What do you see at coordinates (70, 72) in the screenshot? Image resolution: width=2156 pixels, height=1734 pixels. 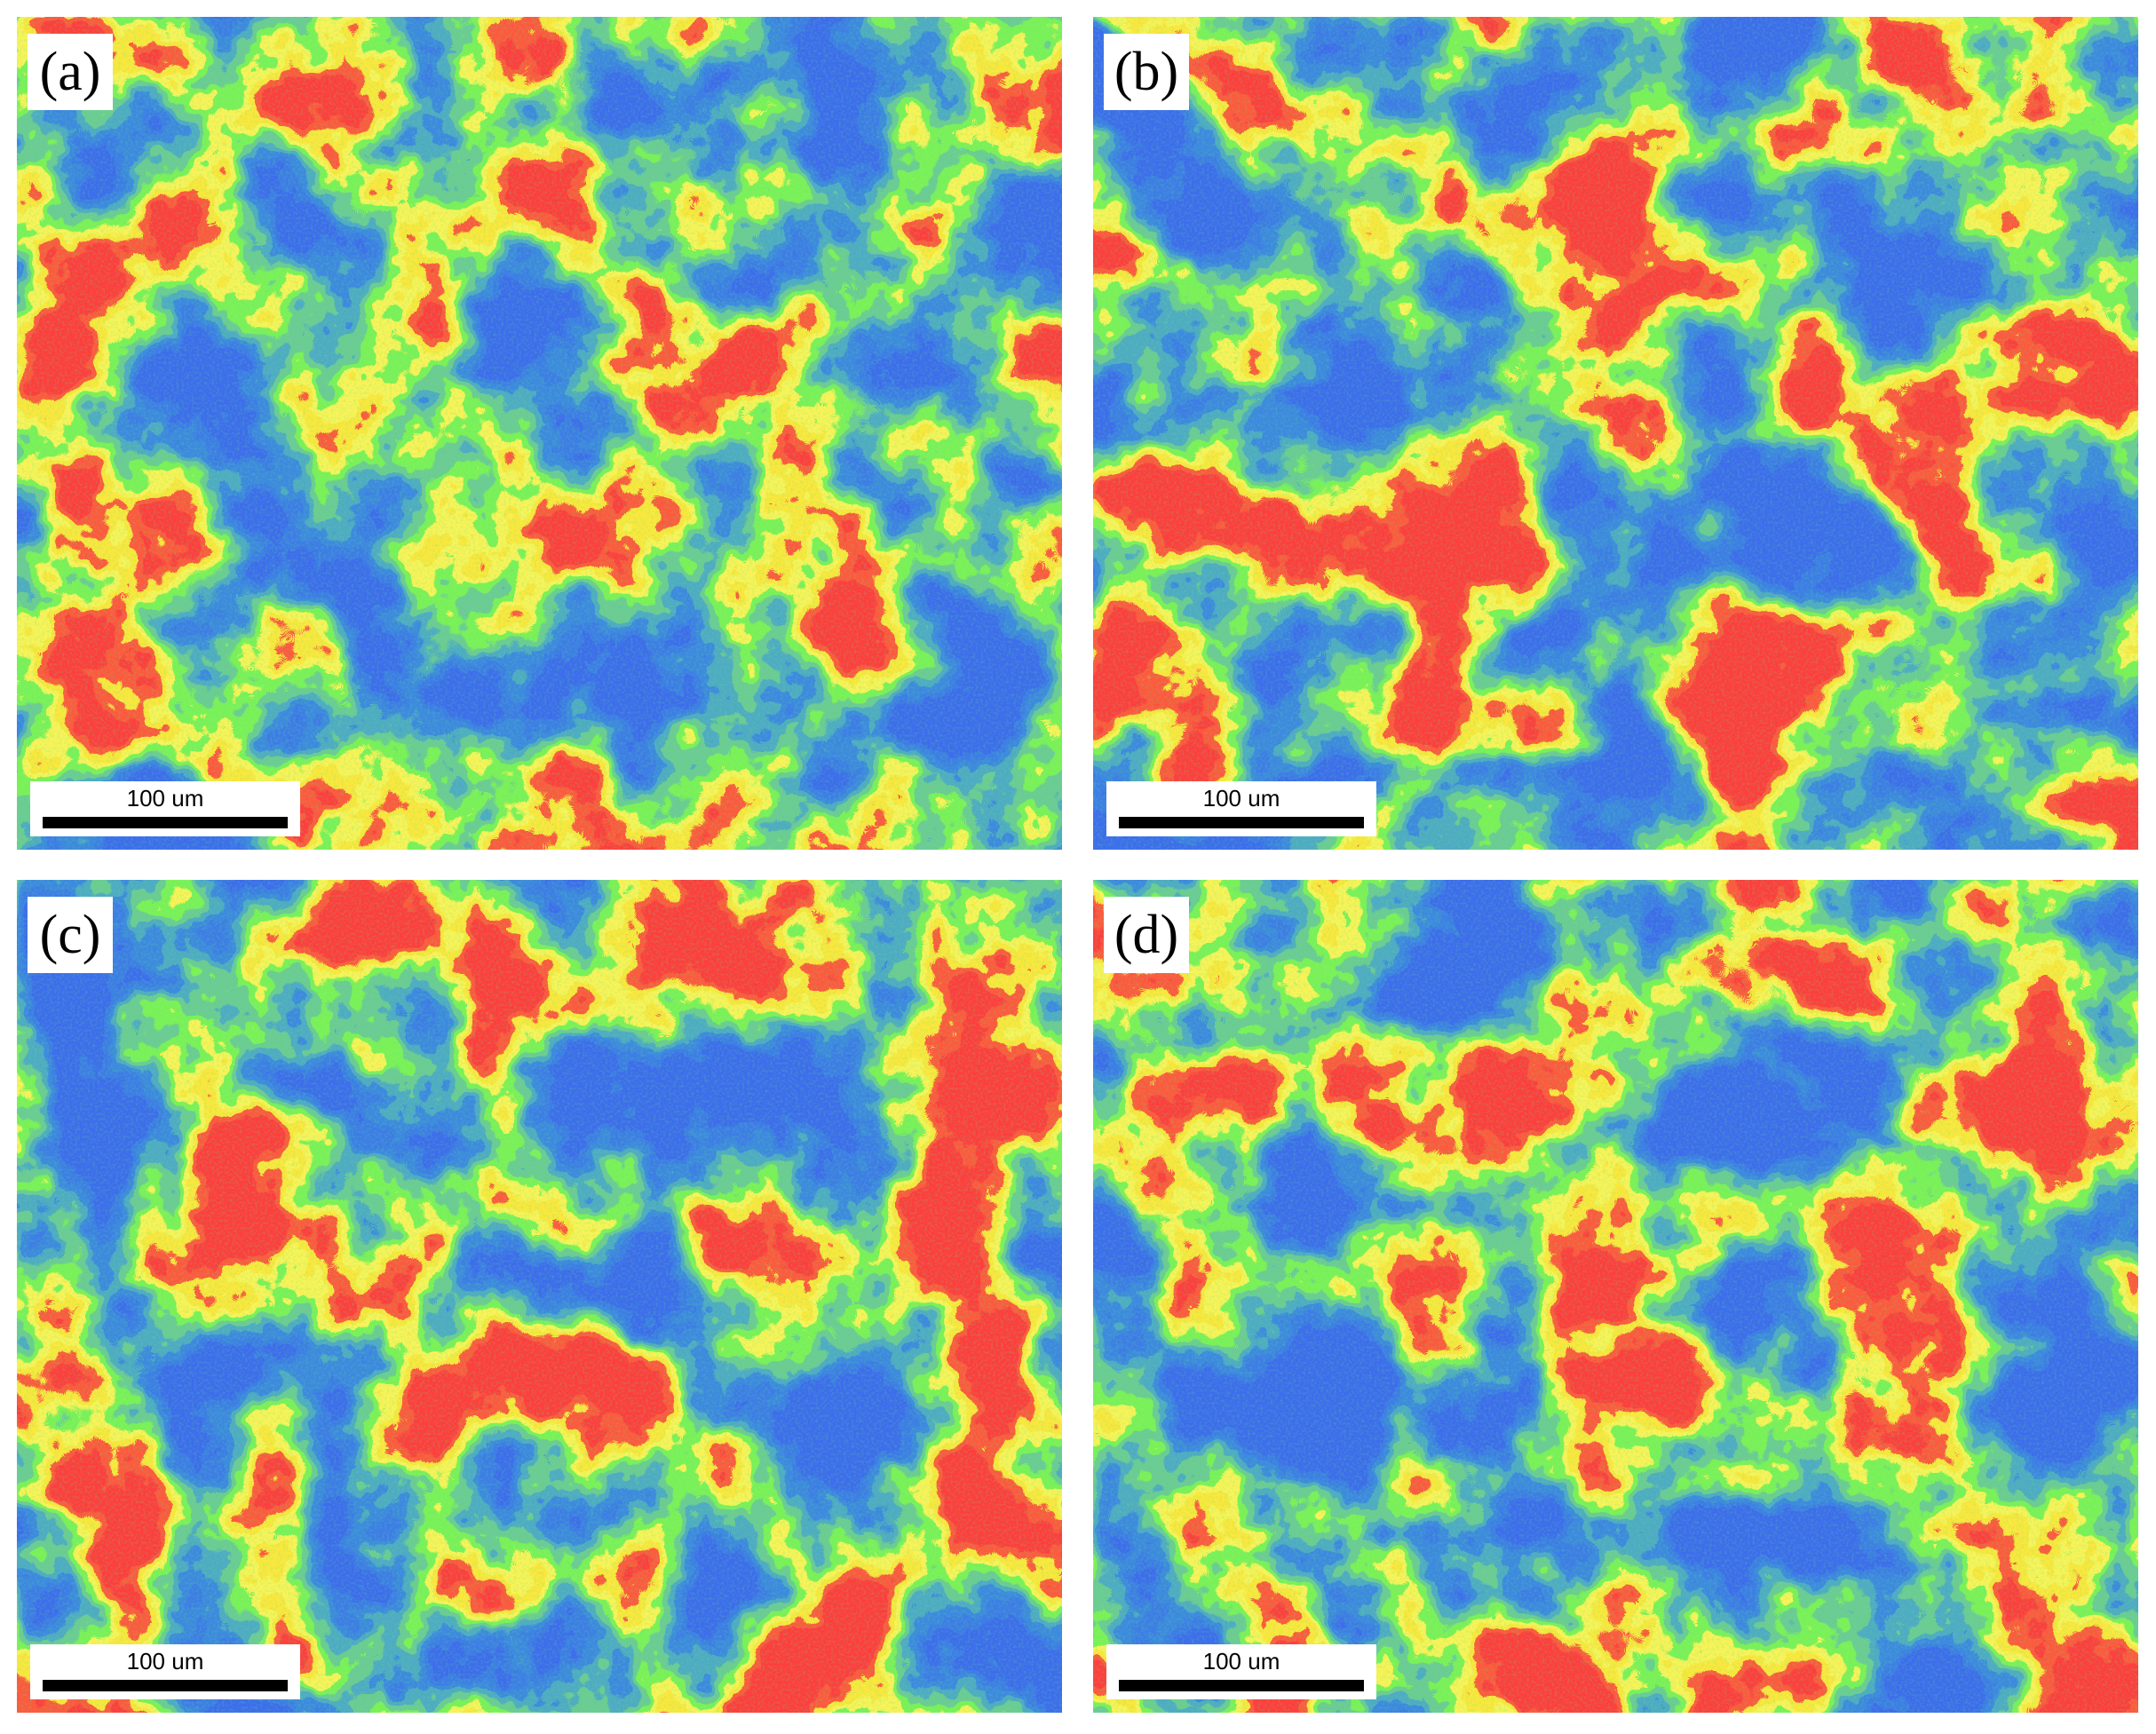 I see `panel-label: (a)` at bounding box center [70, 72].